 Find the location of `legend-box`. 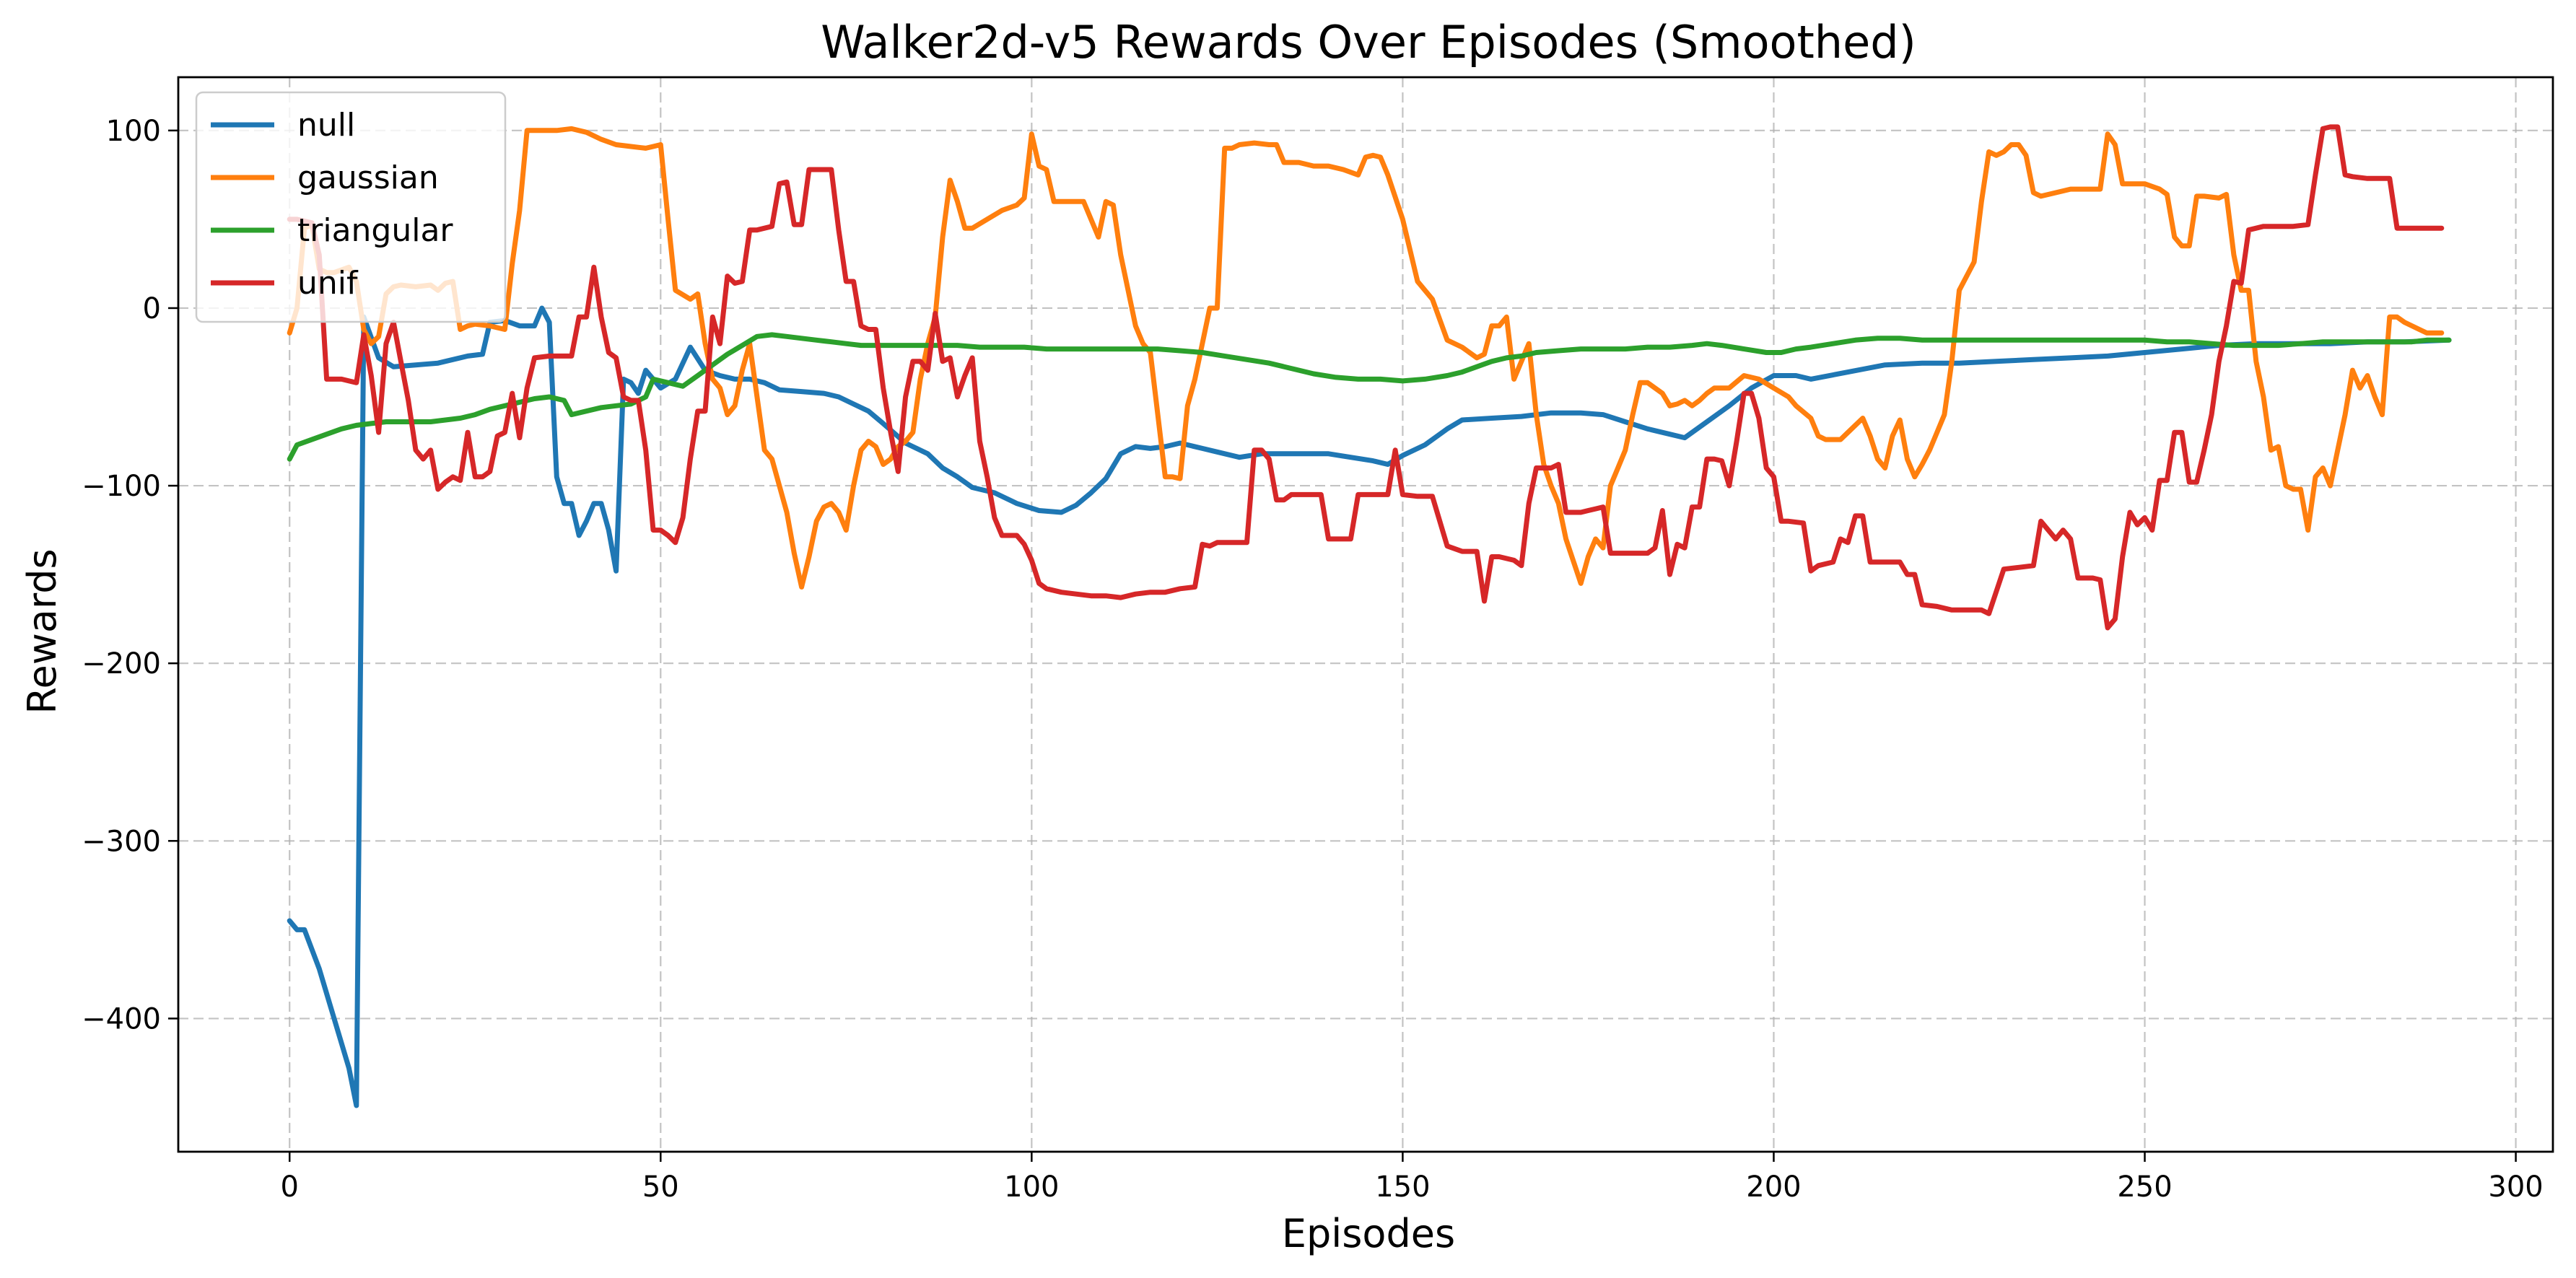

legend-box is located at coordinates (351, 207).